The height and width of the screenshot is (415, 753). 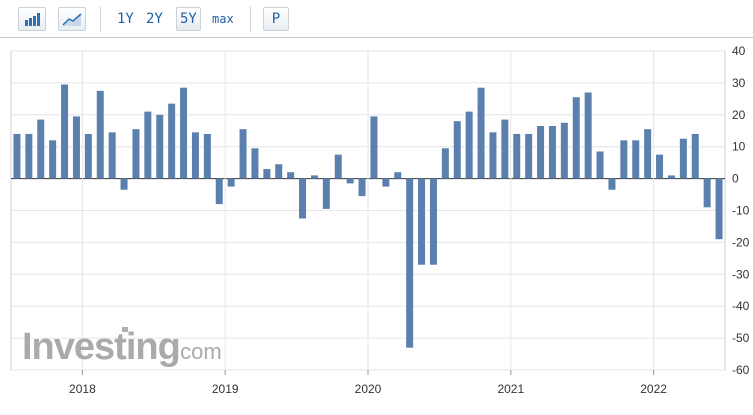 What do you see at coordinates (739, 115) in the screenshot?
I see `y-tick-label: 20` at bounding box center [739, 115].